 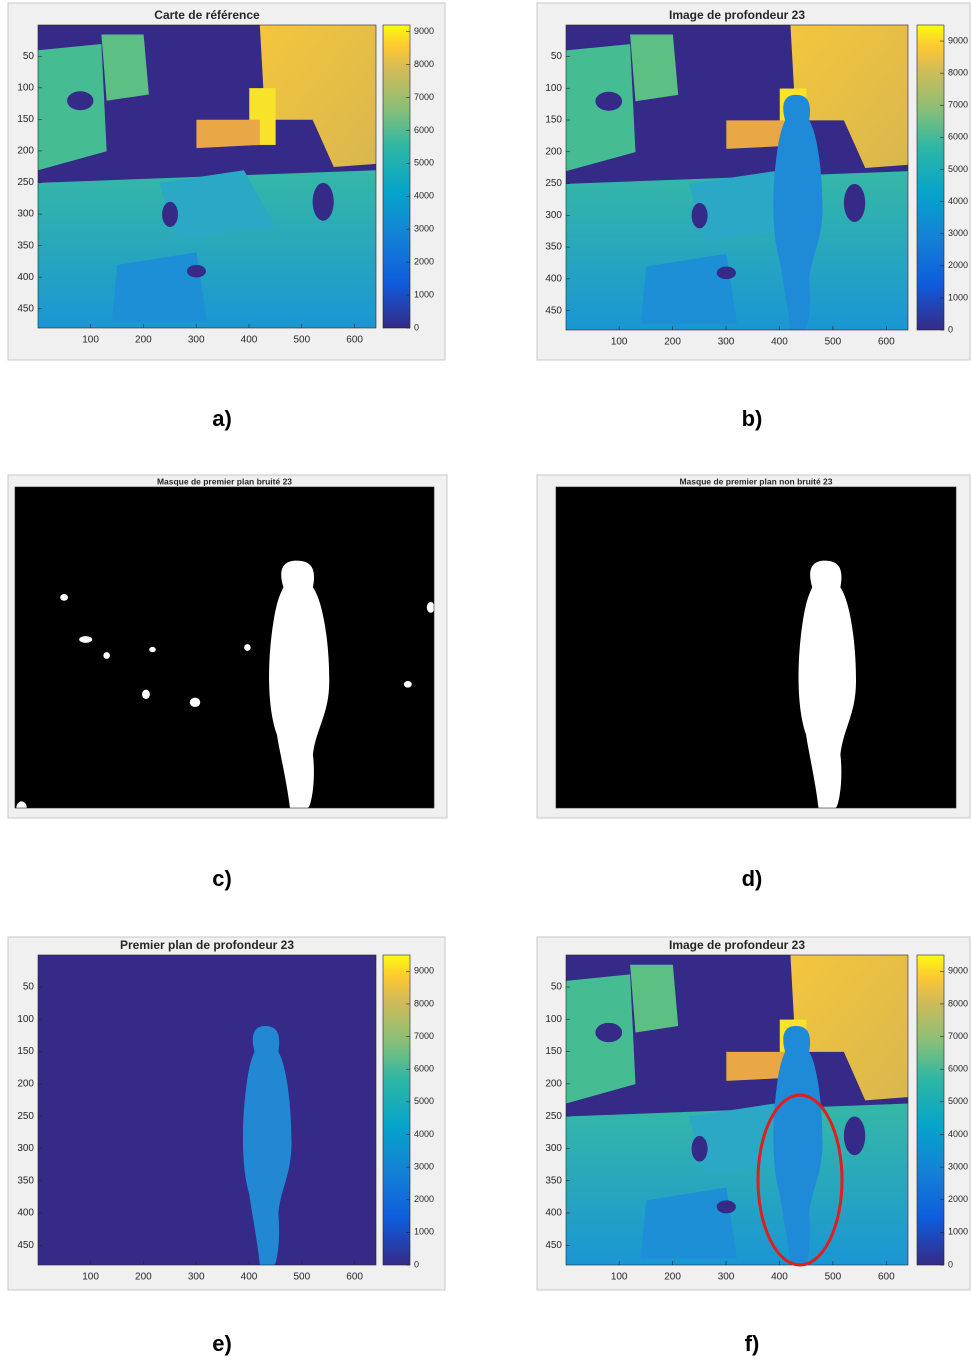 What do you see at coordinates (755, 481) in the screenshot?
I see `panel-title: Masque de premier plan non bruité 23` at bounding box center [755, 481].